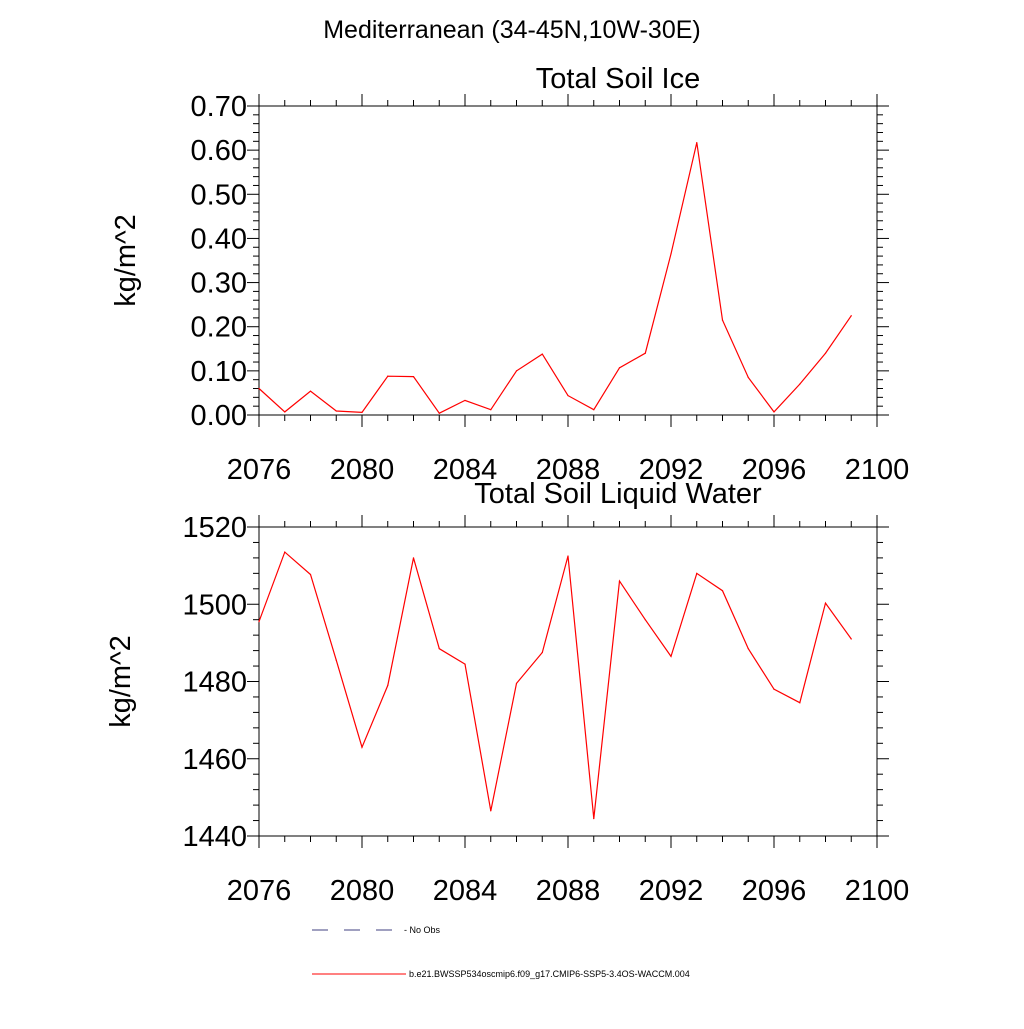 The image size is (1024, 1029). What do you see at coordinates (219, 151) in the screenshot?
I see `y-tick-label: 0.60` at bounding box center [219, 151].